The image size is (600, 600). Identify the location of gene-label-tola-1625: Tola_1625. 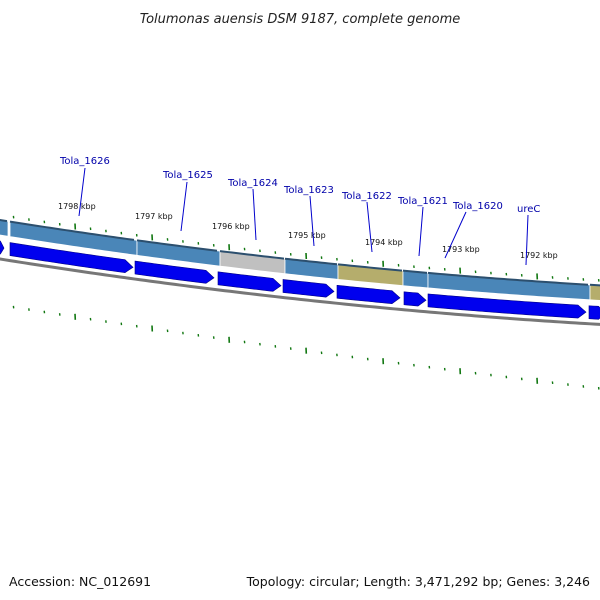
(187, 175).